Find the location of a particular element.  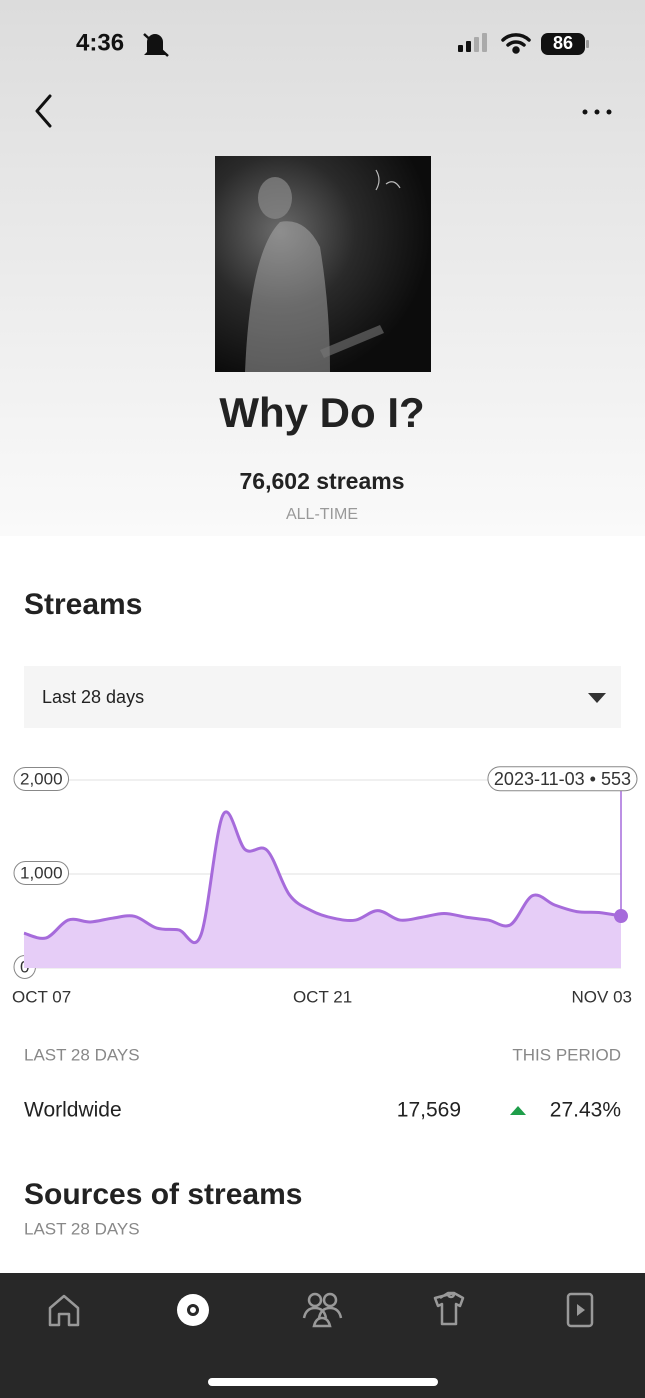

audience-tab is located at coordinates (322, 1310).